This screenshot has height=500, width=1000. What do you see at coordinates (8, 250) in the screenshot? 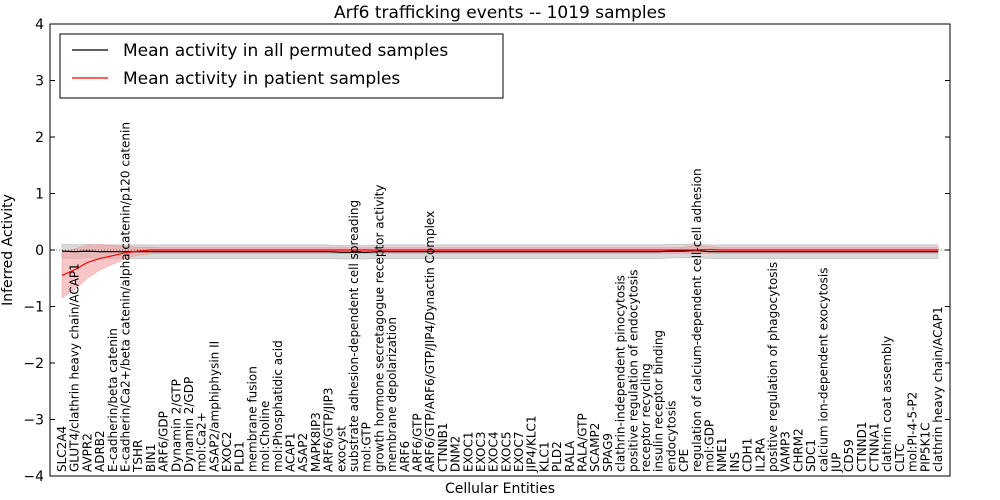
I see `y-axis-label: Inferred Activity` at bounding box center [8, 250].